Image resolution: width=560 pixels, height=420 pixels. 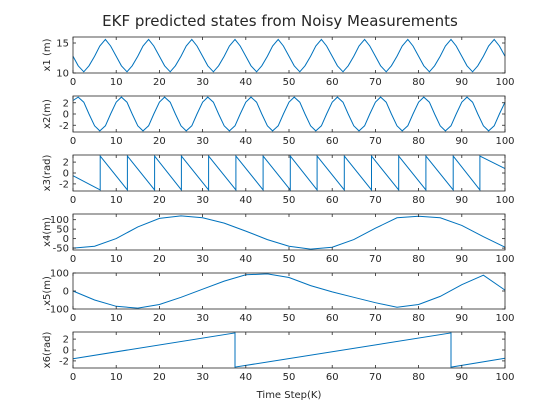 I want to click on y-axis-label: x1 (m), so click(x=47, y=54).